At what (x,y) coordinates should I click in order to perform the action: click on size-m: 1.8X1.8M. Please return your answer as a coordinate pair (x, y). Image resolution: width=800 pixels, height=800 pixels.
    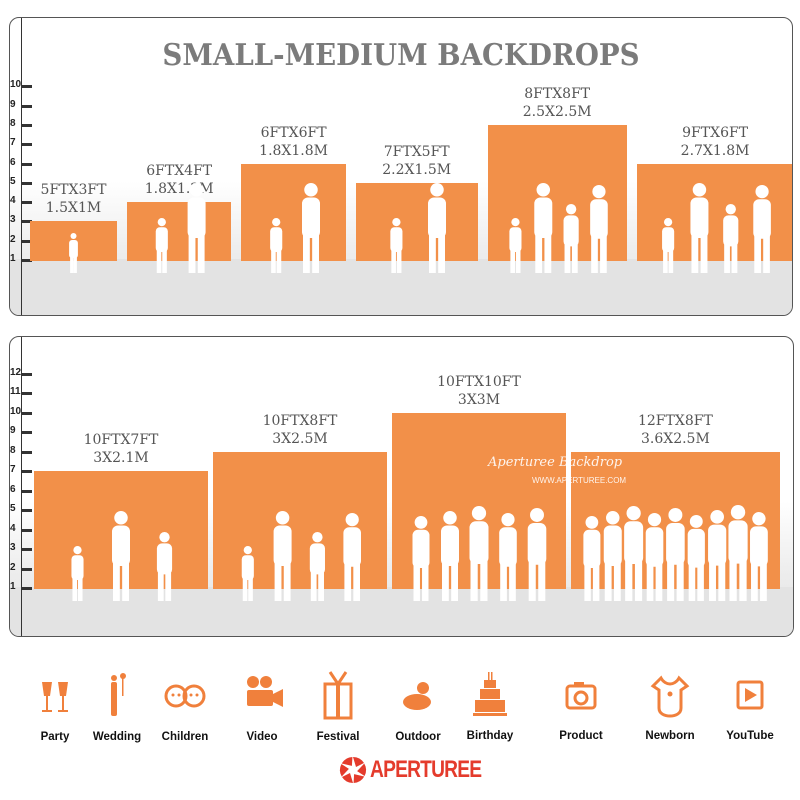
    Looking at the image, I should click on (294, 150).